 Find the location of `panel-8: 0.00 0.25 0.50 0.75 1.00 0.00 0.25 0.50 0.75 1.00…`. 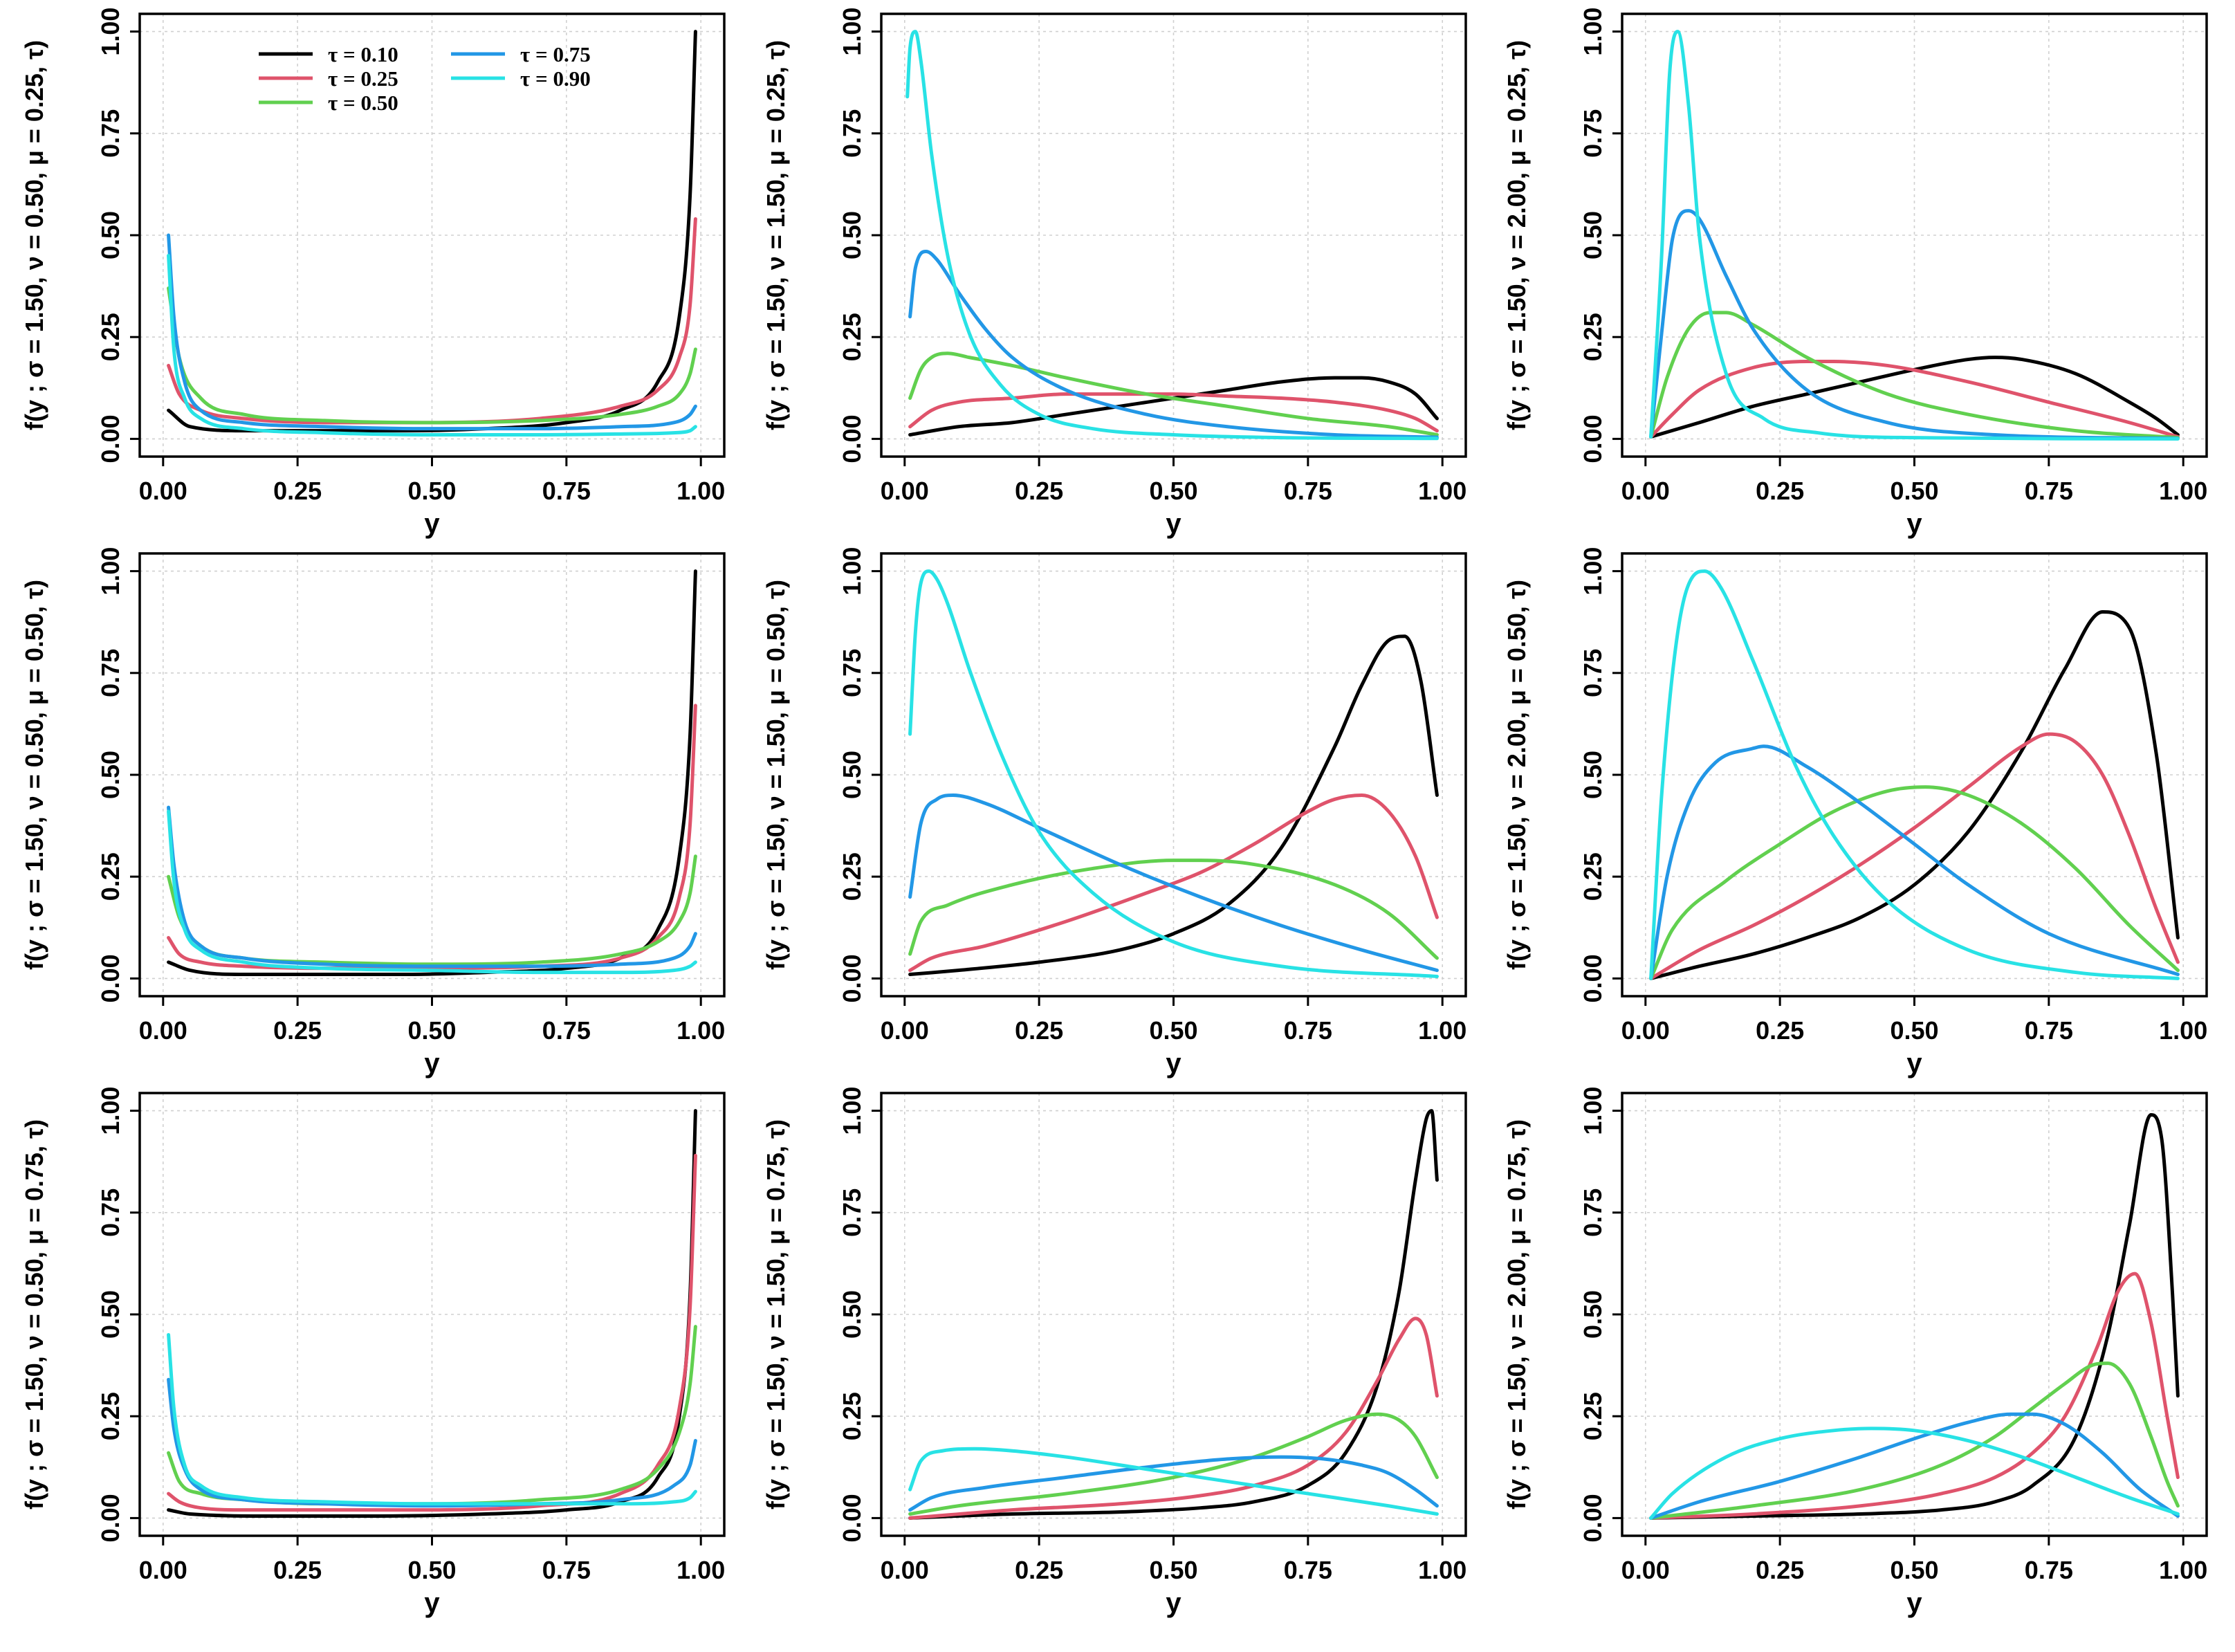

panel-8: 0.00 0.25 0.50 0.75 1.00 0.00 0.25 0.50 0.75 1.00… is located at coordinates (1114, 1352).